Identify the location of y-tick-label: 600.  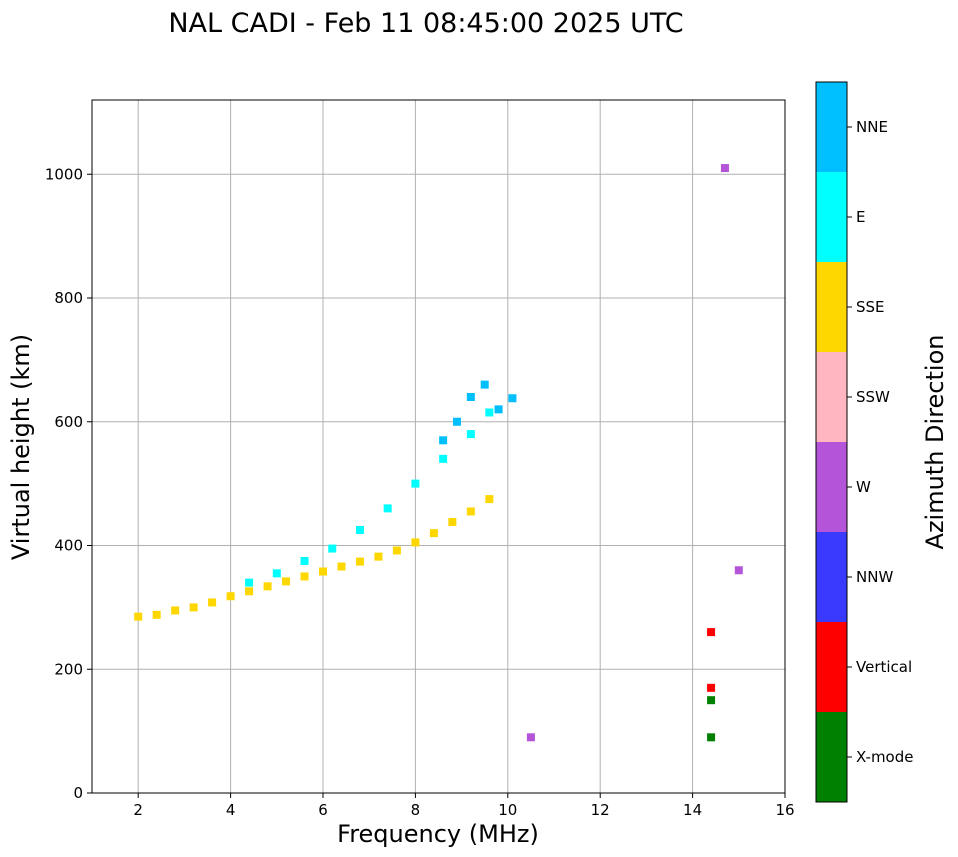
(68, 422).